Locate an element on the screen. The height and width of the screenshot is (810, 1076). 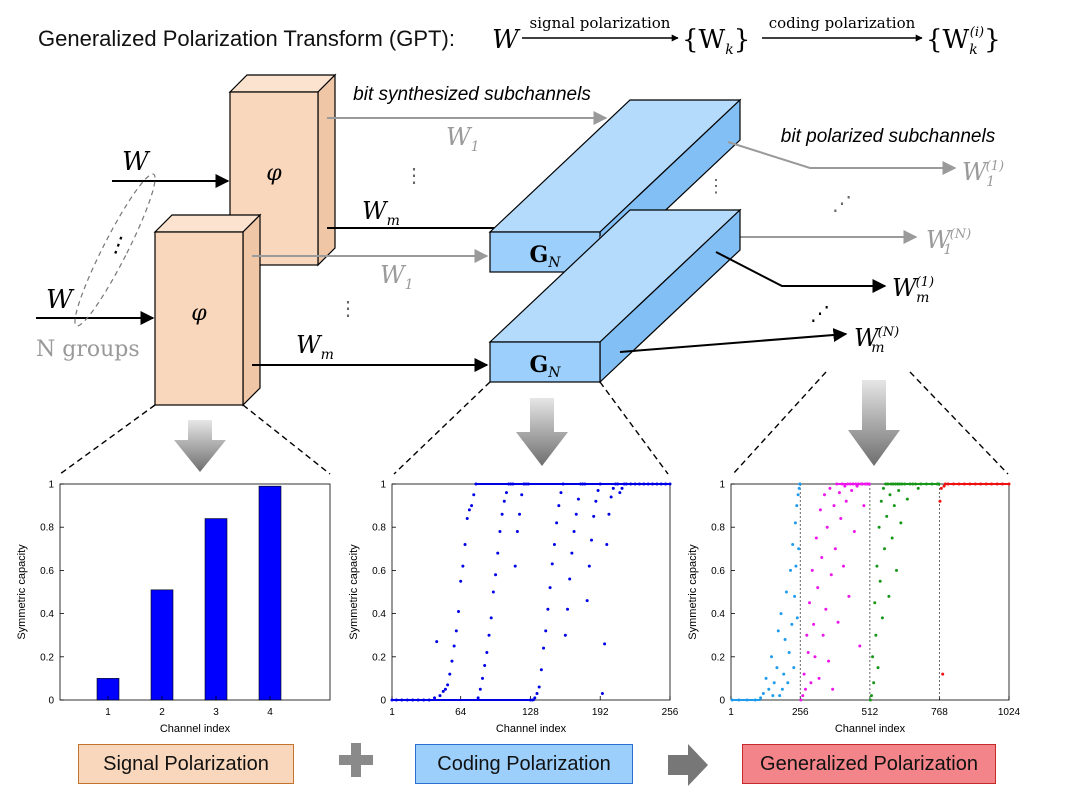
x-tick-label: 1024 is located at coordinates (1009, 712).